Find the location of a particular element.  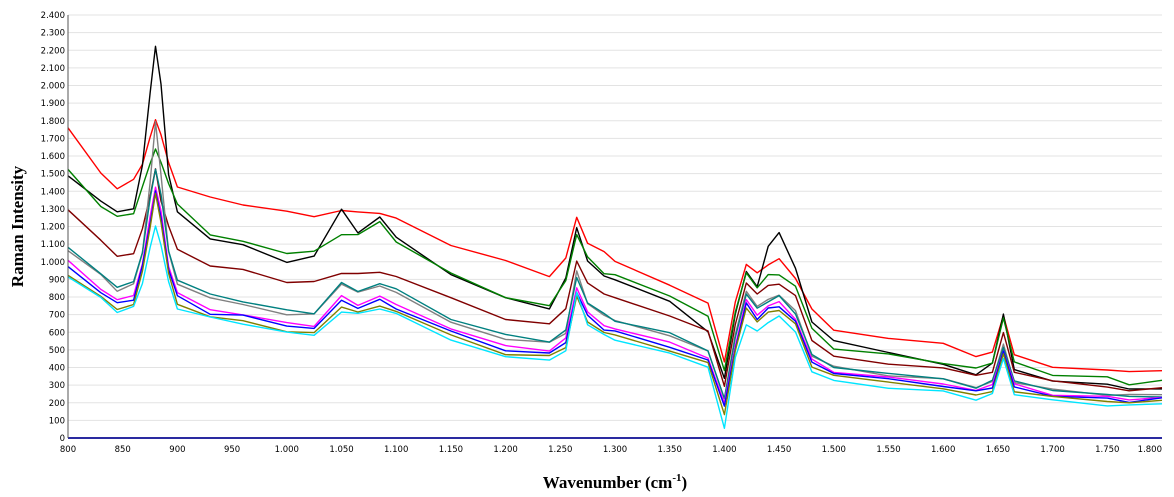

x-tick-label: 1.150 is located at coordinates (451, 450).